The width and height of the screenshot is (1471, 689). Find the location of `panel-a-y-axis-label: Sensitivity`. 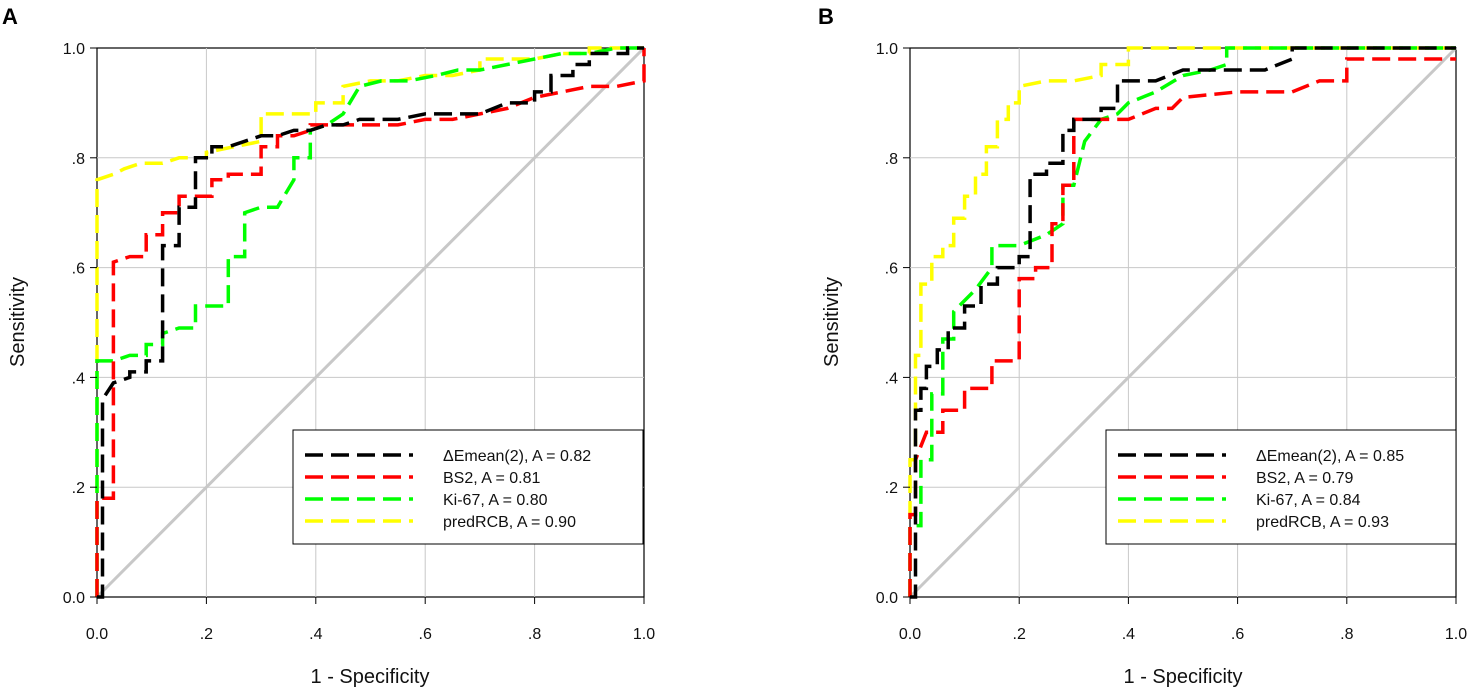

panel-a-y-axis-label: Sensitivity is located at coordinates (18, 322).